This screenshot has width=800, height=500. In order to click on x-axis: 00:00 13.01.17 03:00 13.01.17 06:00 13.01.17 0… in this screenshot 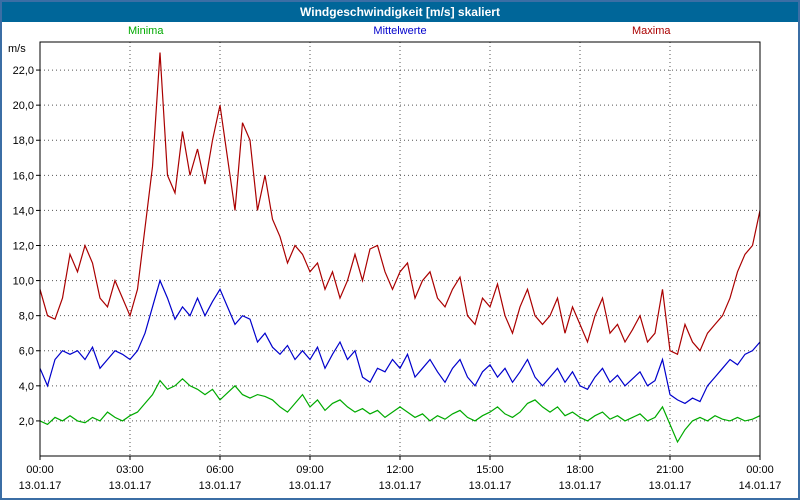, I will do `click(400, 474)`.